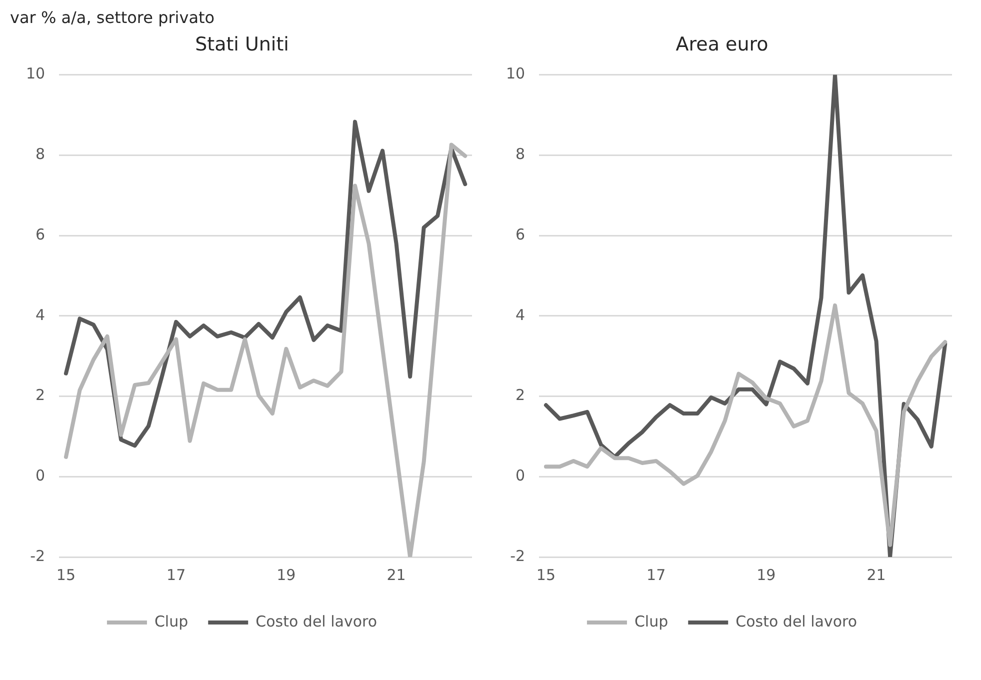 The width and height of the screenshot is (981, 680). What do you see at coordinates (722, 44) in the screenshot?
I see `chart-title: Area euro` at bounding box center [722, 44].